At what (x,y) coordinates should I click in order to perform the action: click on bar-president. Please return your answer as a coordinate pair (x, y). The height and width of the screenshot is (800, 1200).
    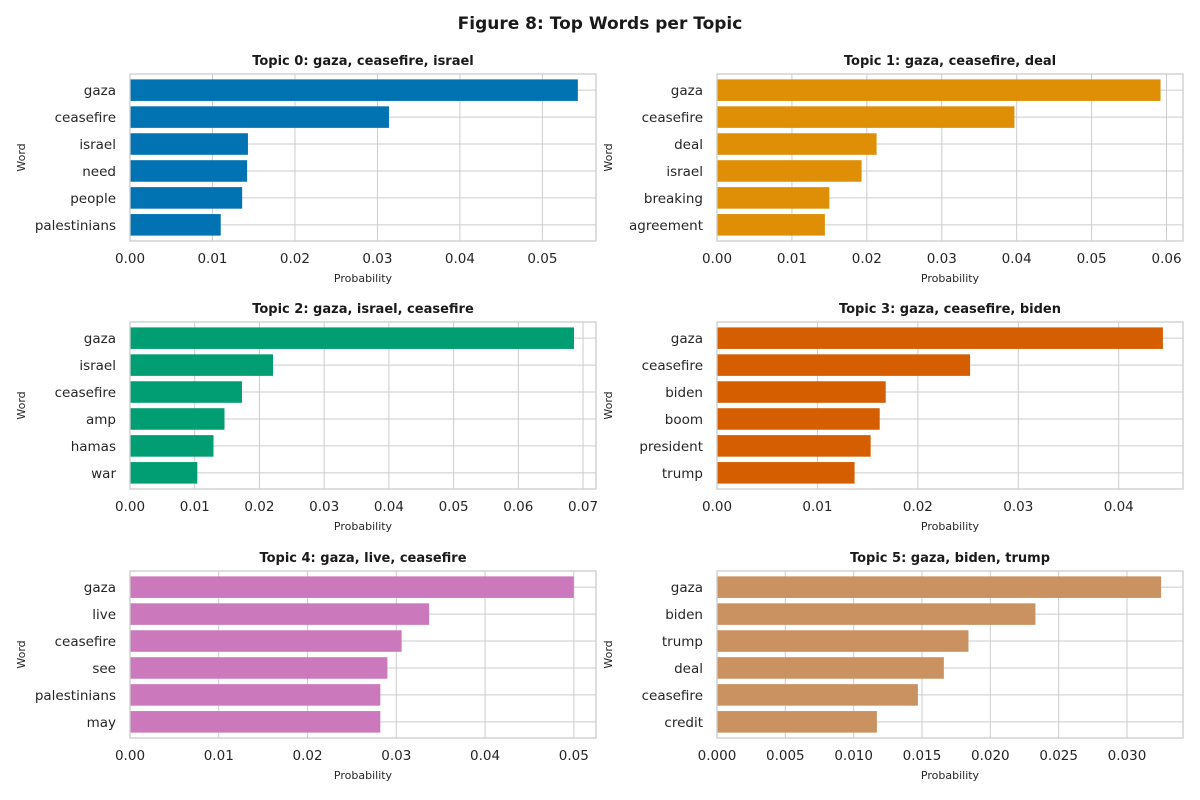
    Looking at the image, I should click on (794, 446).